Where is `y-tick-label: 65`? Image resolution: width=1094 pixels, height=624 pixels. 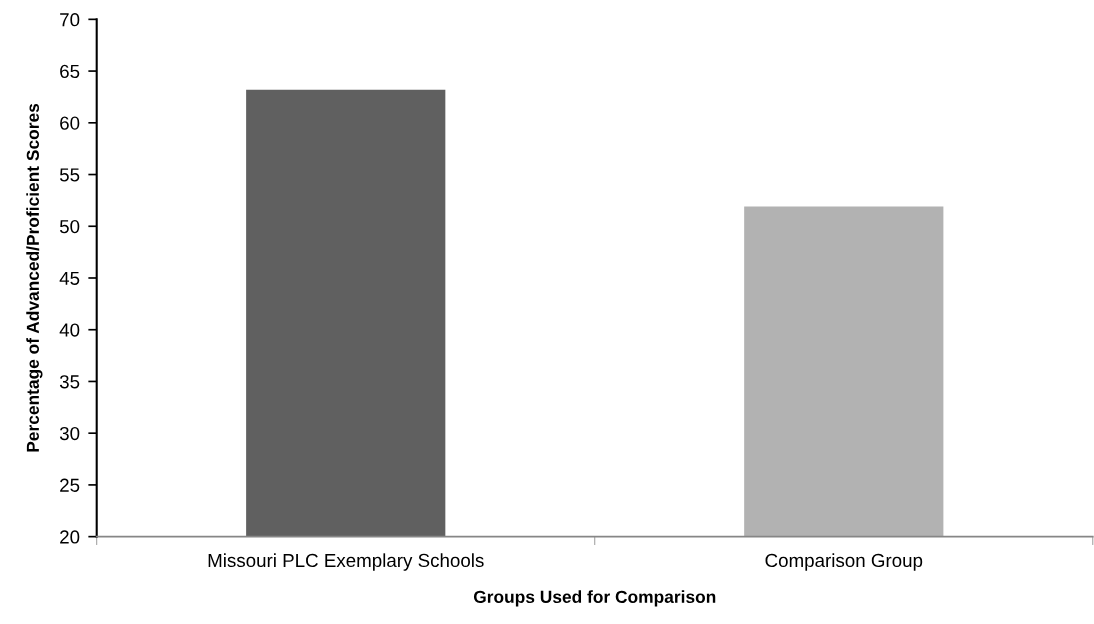
y-tick-label: 65 is located at coordinates (70, 71).